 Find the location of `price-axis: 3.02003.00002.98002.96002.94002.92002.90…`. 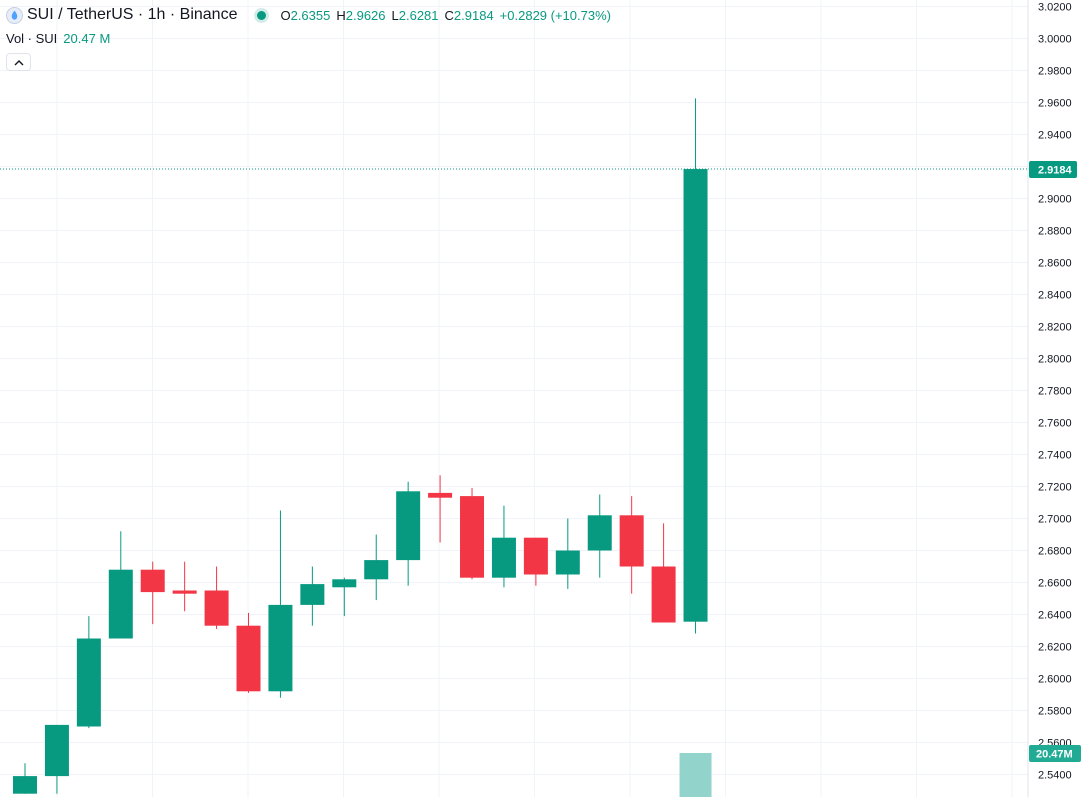

price-axis: 3.02003.00002.98002.96002.94002.92002.90… is located at coordinates (1049, 398).